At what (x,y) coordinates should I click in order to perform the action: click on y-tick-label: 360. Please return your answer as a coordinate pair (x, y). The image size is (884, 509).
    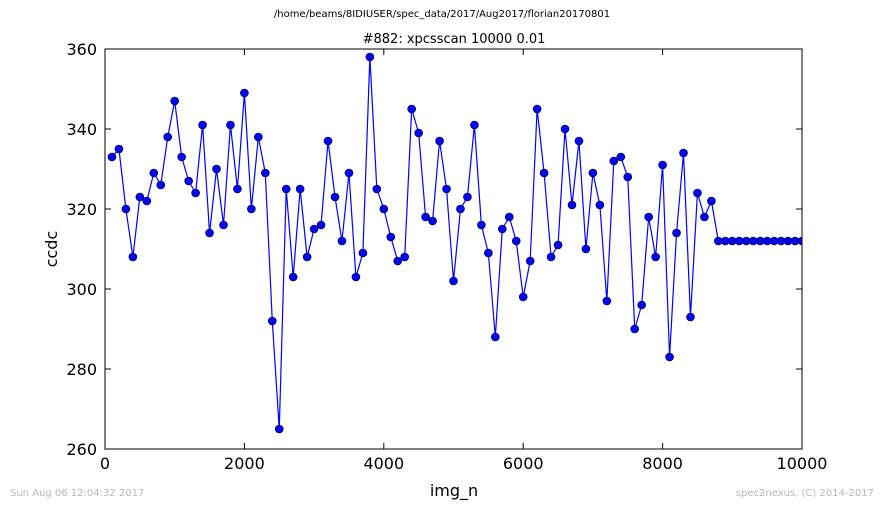
    Looking at the image, I should click on (81, 49).